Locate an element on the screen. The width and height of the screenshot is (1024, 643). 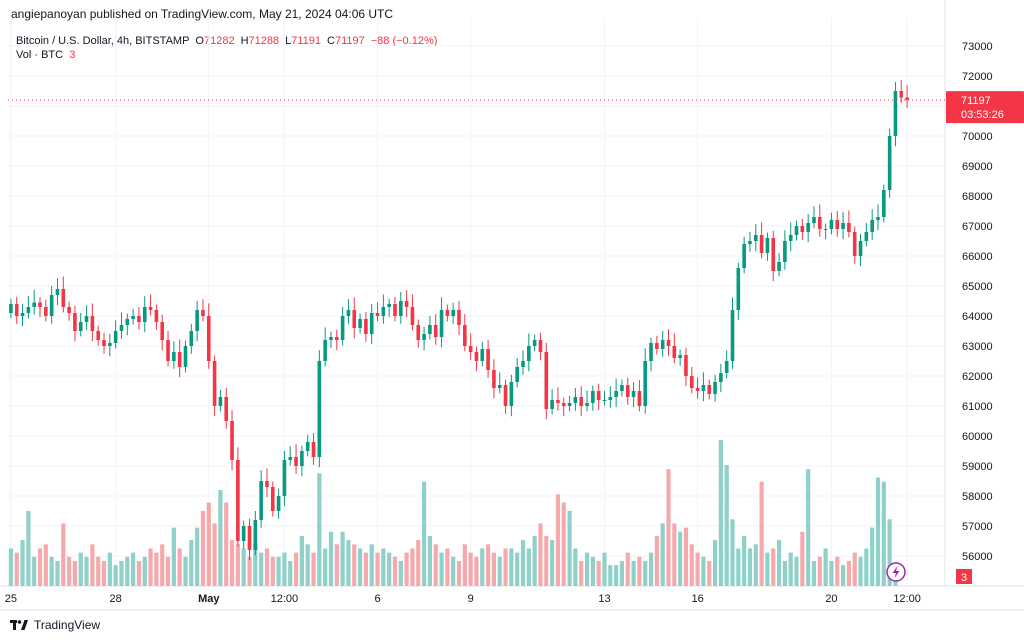
y-tick-label: 64000 is located at coordinates (977, 317).